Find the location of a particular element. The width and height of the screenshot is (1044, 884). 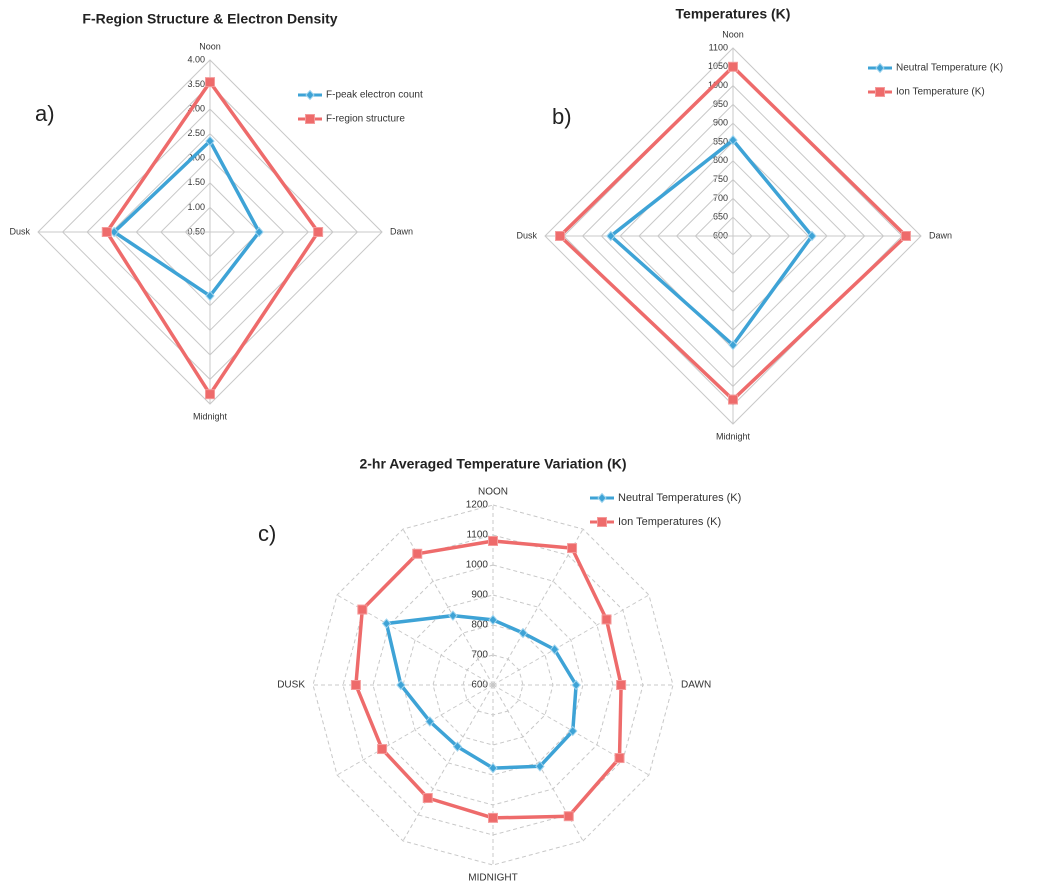

category-label: Dusk is located at coordinates (526, 235).